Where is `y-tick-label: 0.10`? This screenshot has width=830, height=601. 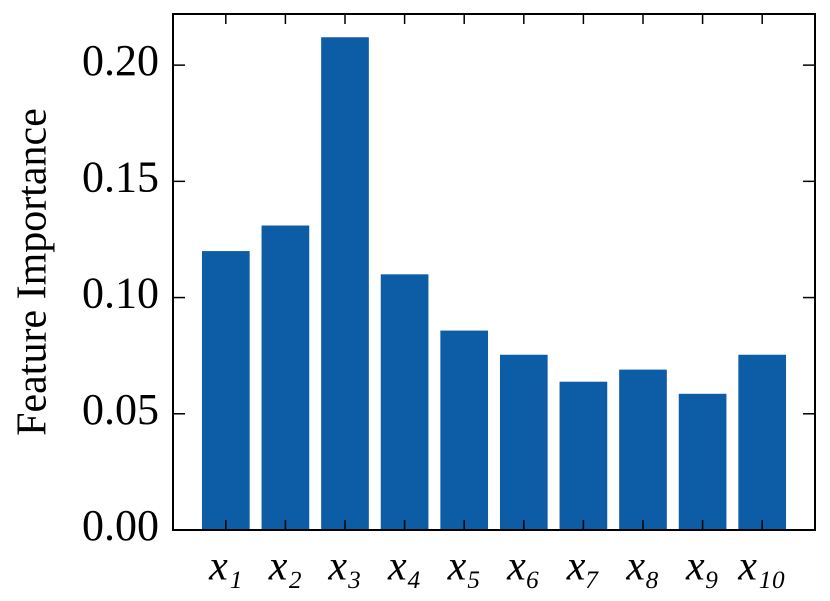 y-tick-label: 0.10 is located at coordinates (120, 293).